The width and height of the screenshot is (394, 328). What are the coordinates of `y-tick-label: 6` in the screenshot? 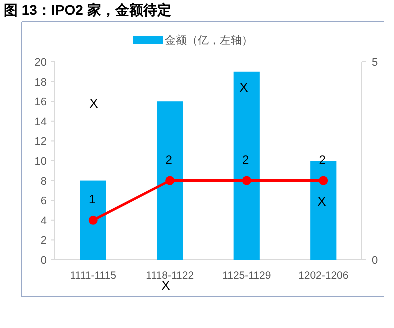 It's located at (43, 202).